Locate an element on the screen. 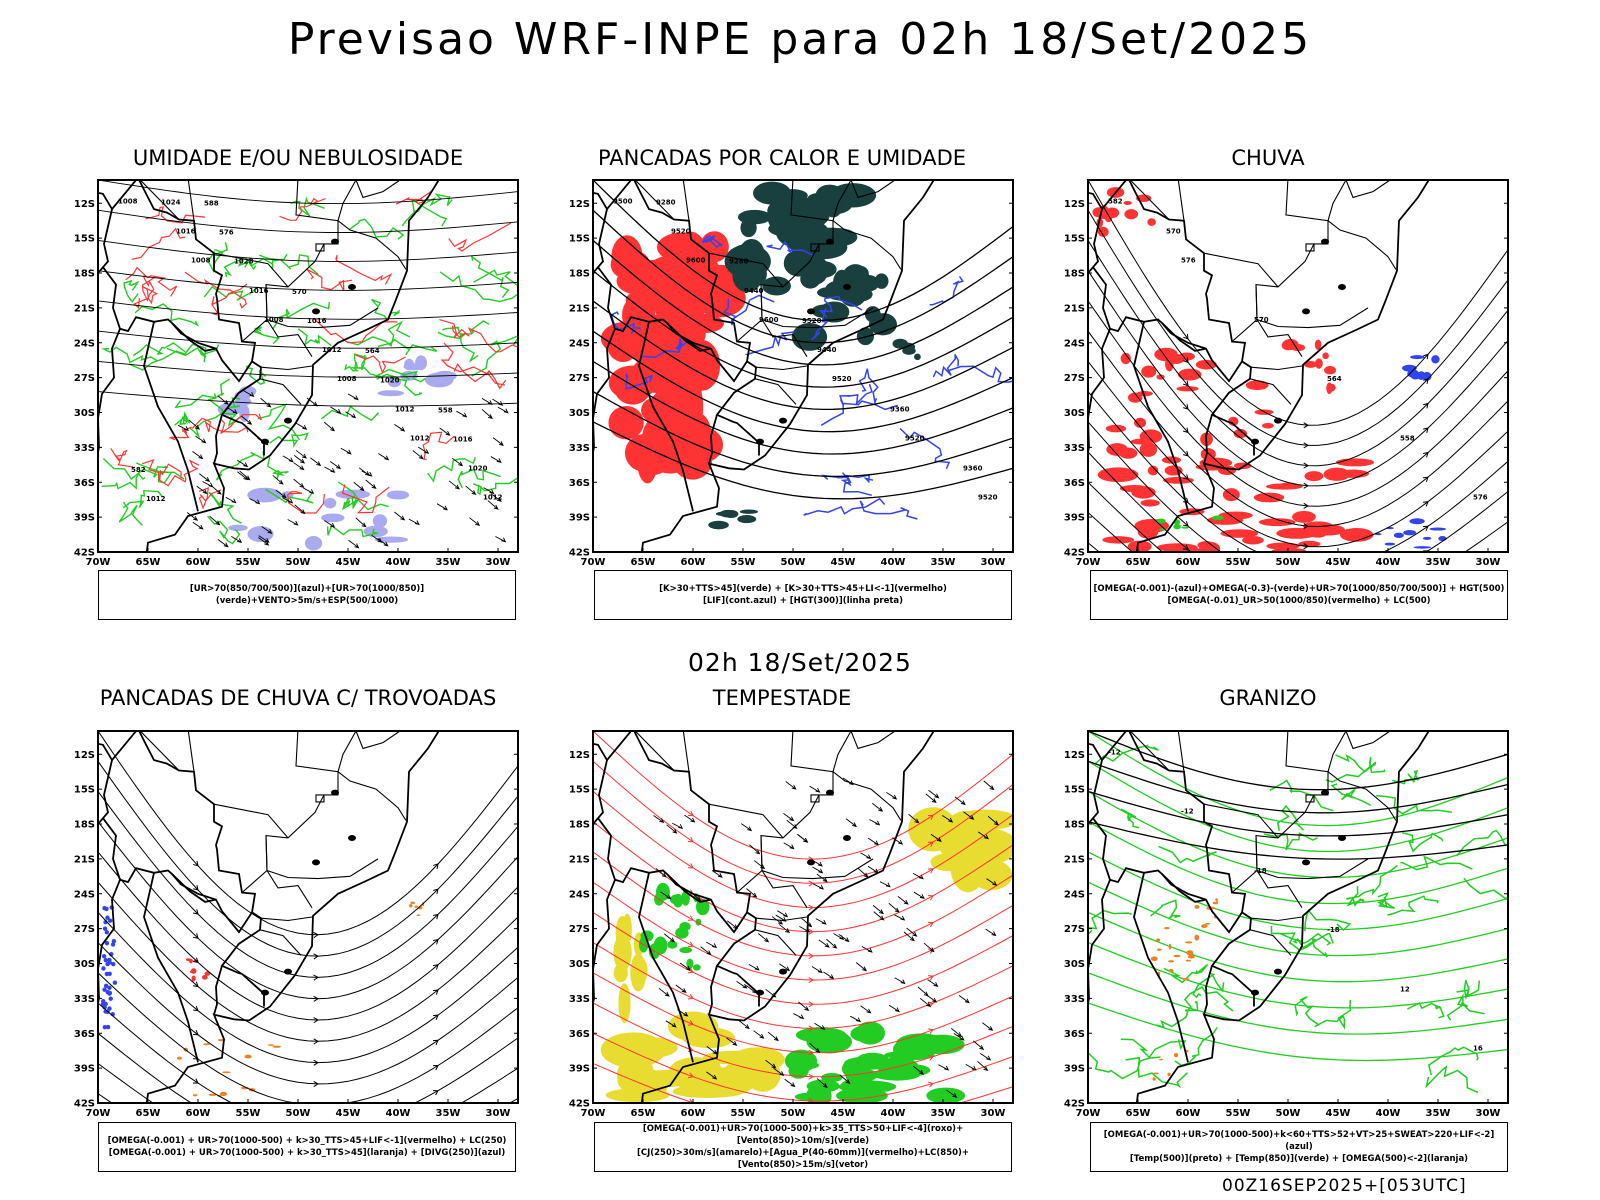 Image resolution: width=1600 pixels, height=1200 pixels. run-label: 00Z16SEP2025+[053UTC] is located at coordinates (1344, 1186).